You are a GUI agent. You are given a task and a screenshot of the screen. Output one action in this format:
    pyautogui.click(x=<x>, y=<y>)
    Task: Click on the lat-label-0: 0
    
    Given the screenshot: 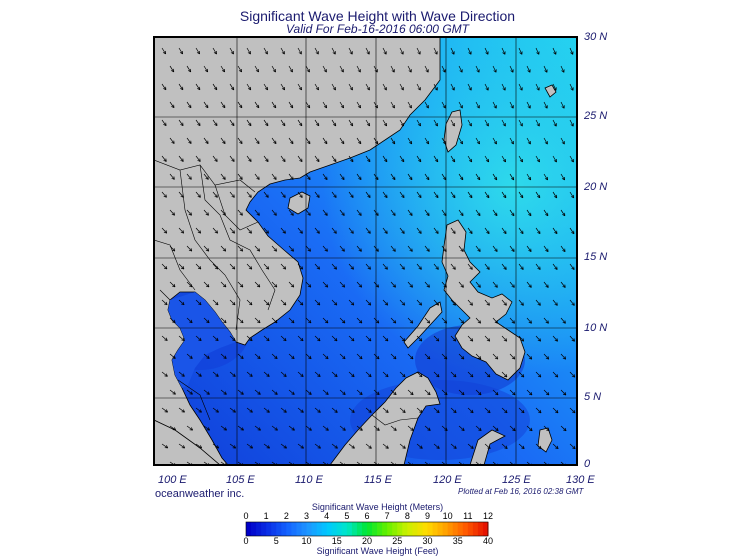 What is the action you would take?
    pyautogui.click(x=587, y=464)
    